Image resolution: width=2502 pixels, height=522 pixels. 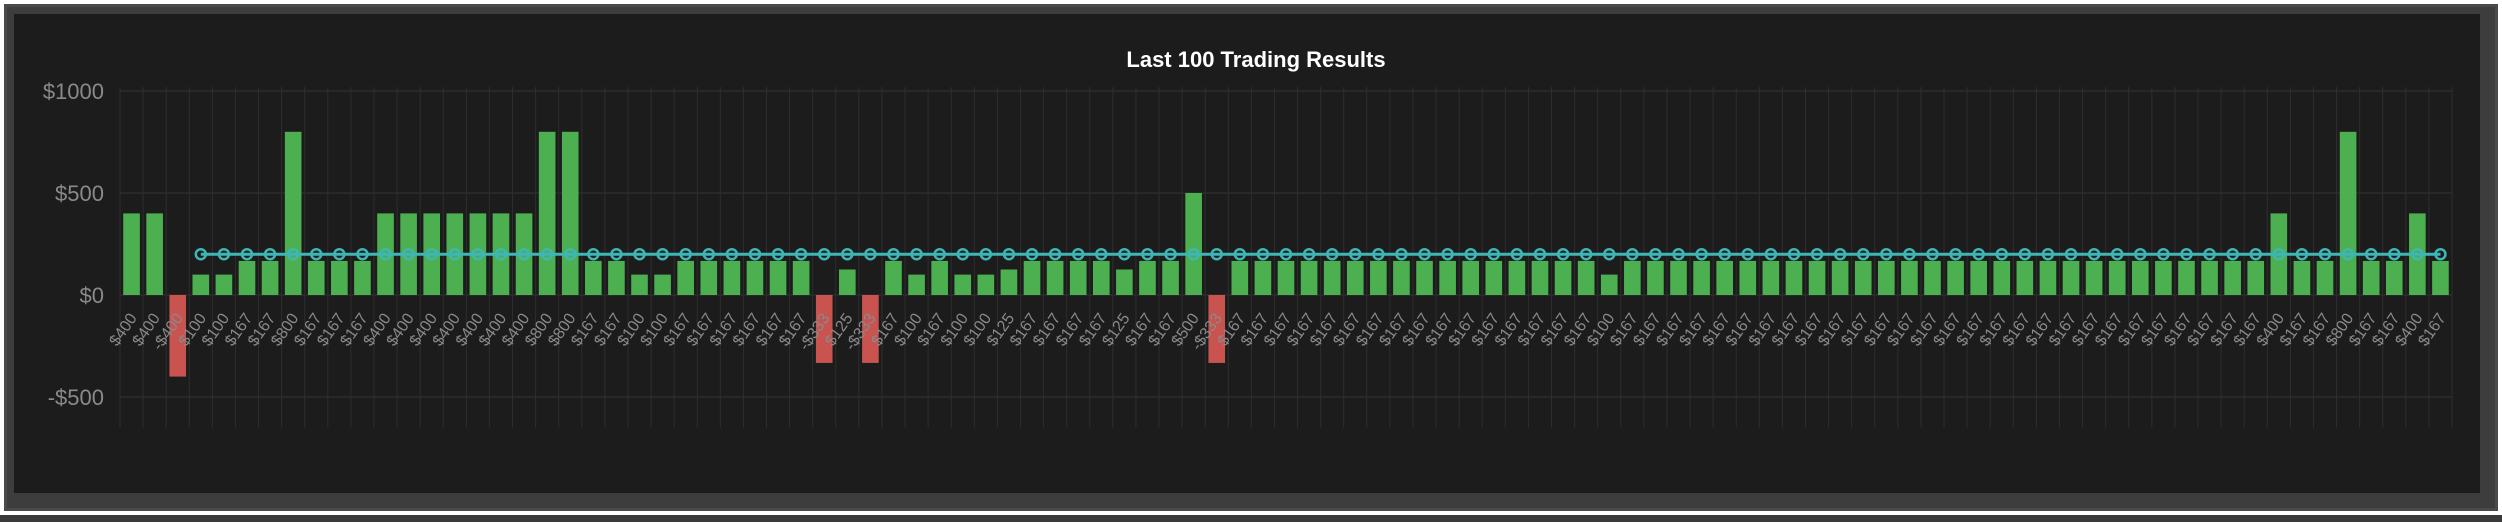 What do you see at coordinates (76, 397) in the screenshot?
I see `y-tick-label: -$500` at bounding box center [76, 397].